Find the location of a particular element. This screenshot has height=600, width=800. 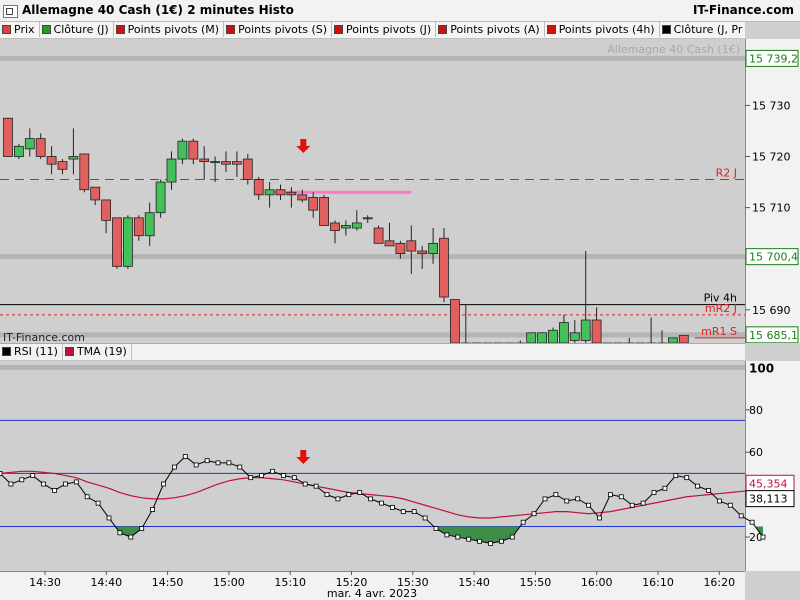

y-tick-label: 15 690 is located at coordinates (771, 310).